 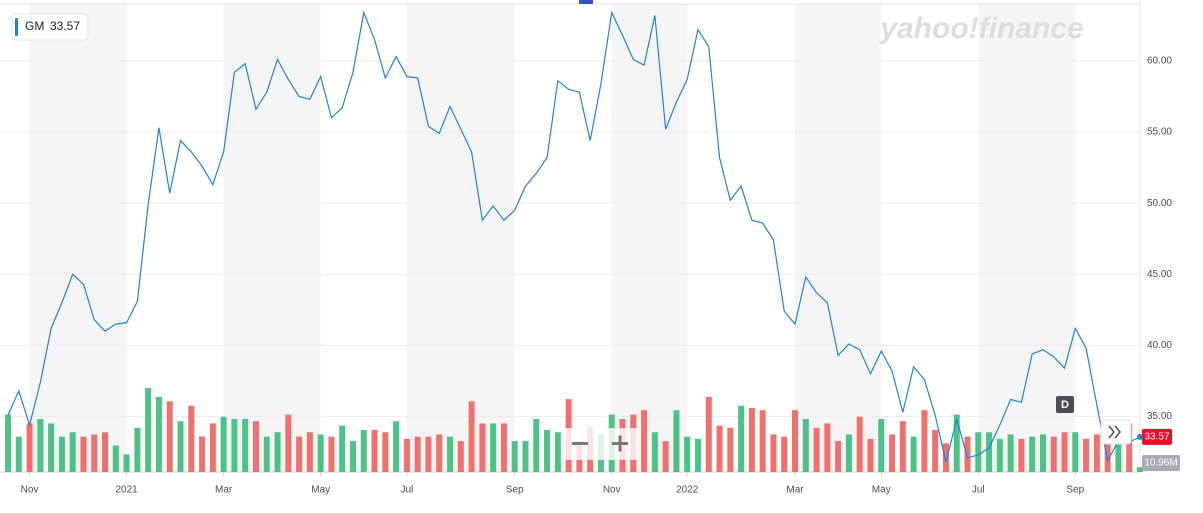 I want to click on legend-value: 33.57, so click(x=65, y=26).